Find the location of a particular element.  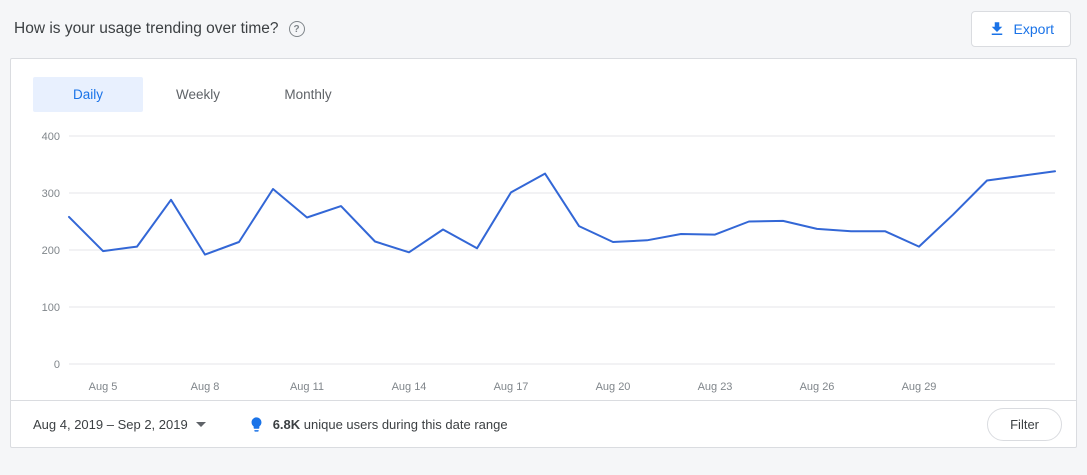

tab-monthly: Monthly is located at coordinates (308, 94).